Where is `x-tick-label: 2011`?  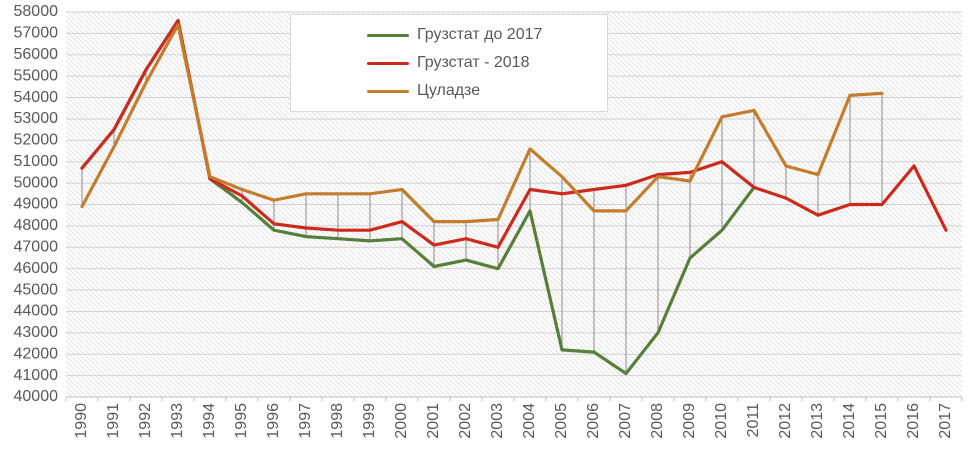 x-tick-label: 2011 is located at coordinates (753, 420).